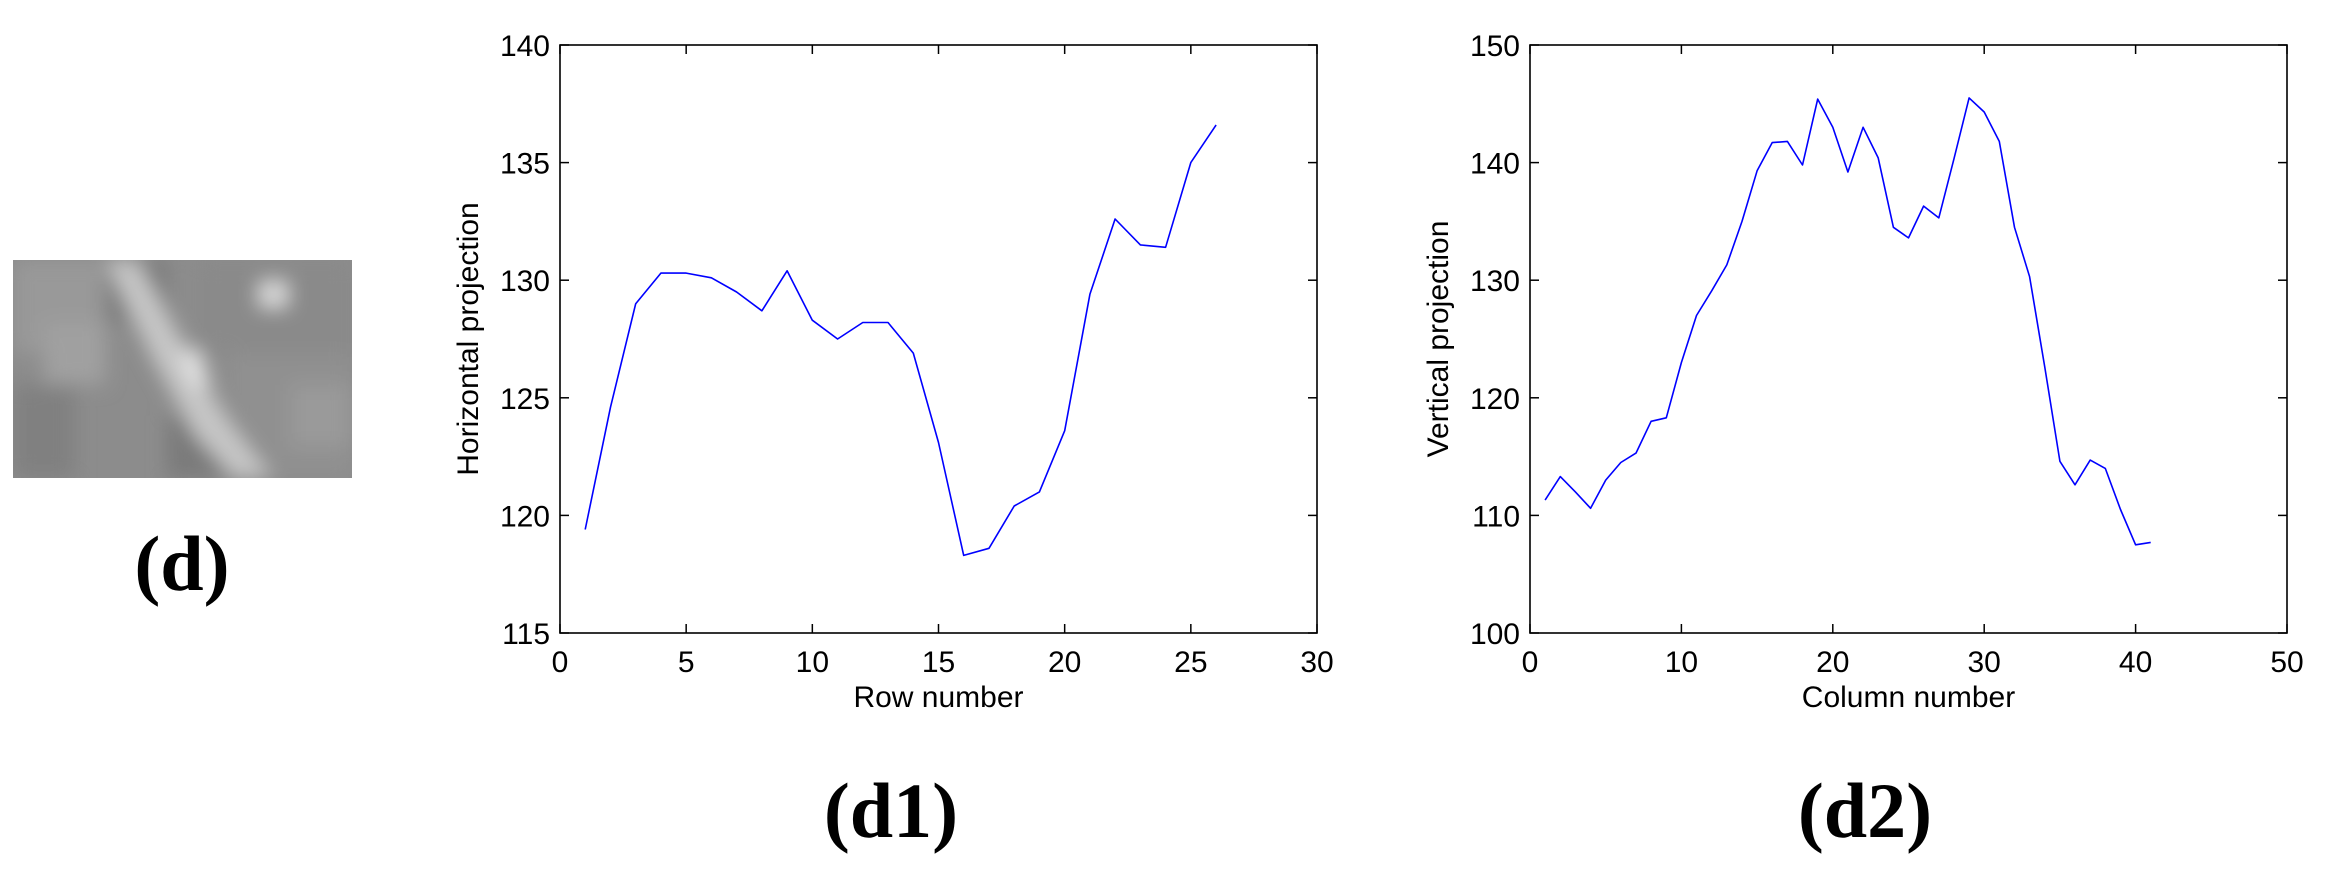 The image size is (2325, 873). I want to click on y-tick-label: 150, so click(1495, 46).